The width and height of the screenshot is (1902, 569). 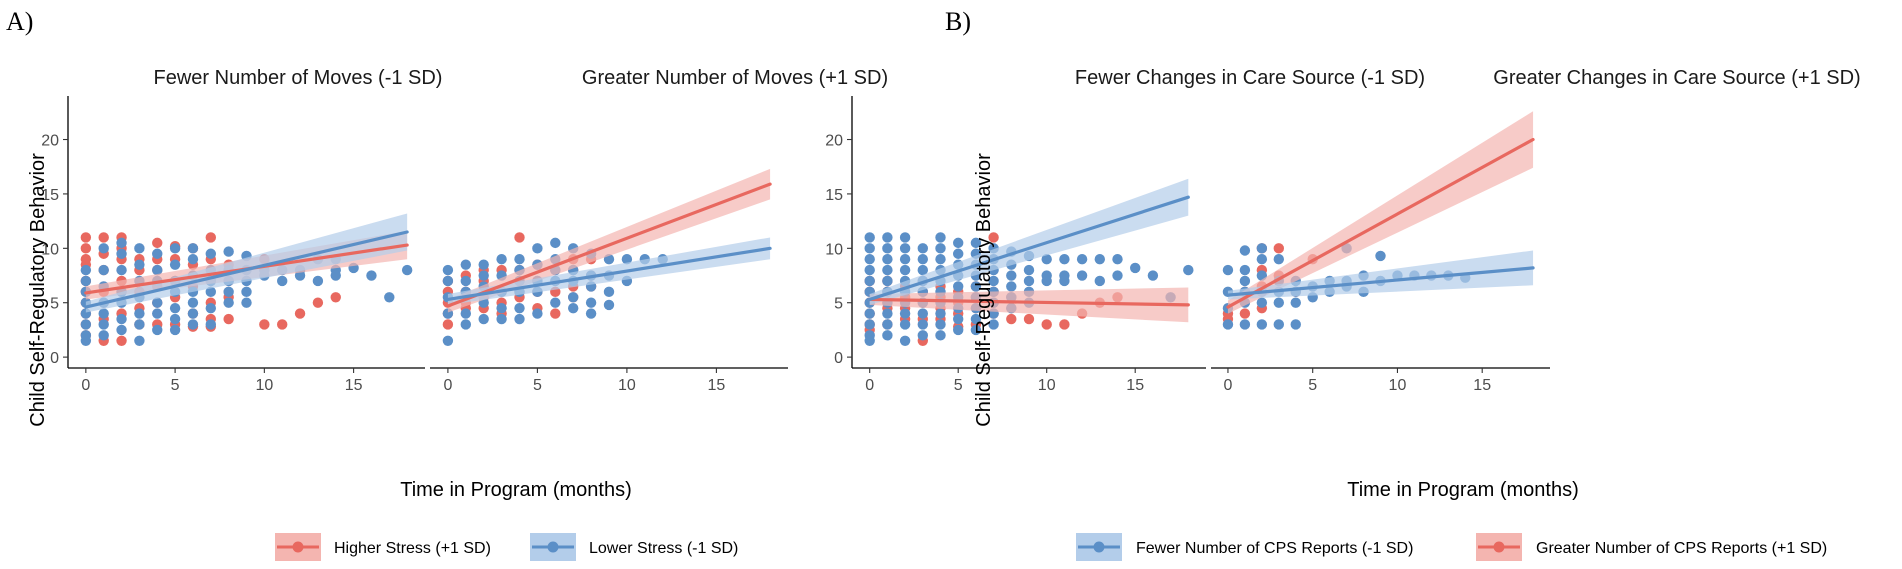 What do you see at coordinates (838, 358) in the screenshot?
I see `y-tick-label: 0` at bounding box center [838, 358].